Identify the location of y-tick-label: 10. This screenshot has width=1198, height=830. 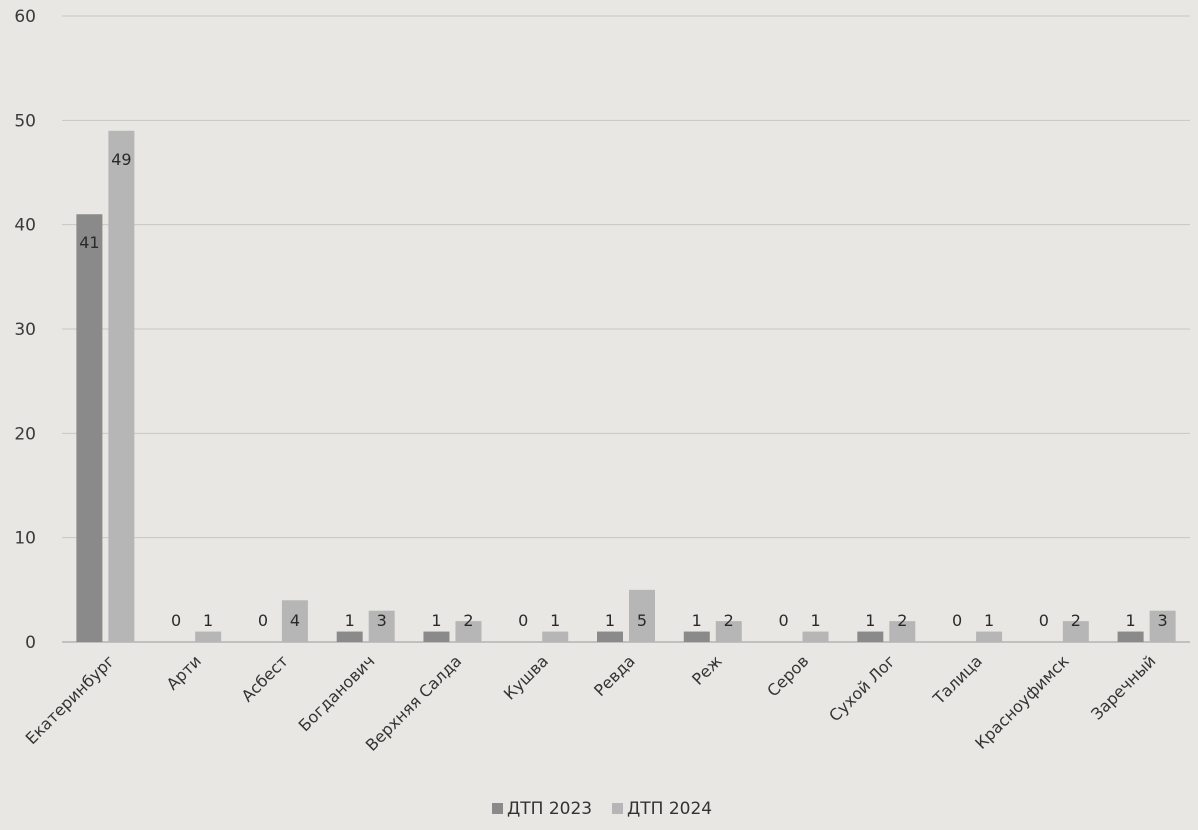
(25, 539).